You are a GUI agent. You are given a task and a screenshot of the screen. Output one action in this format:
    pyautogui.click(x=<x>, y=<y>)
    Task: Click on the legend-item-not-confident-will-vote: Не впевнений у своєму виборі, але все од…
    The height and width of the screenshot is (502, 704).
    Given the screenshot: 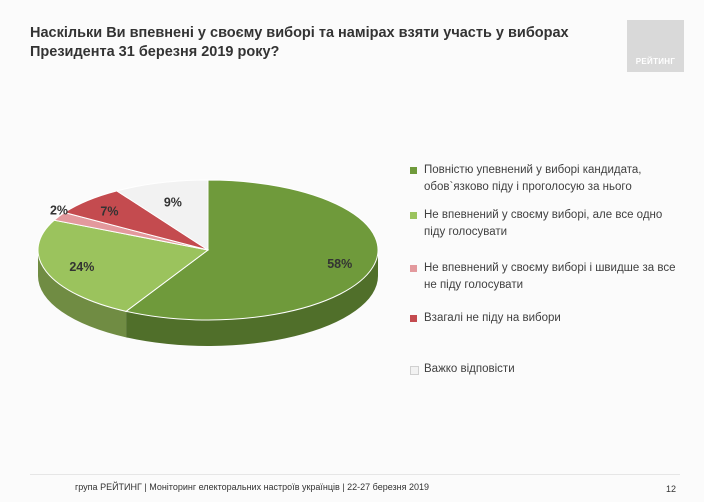 What is the action you would take?
    pyautogui.click(x=545, y=224)
    